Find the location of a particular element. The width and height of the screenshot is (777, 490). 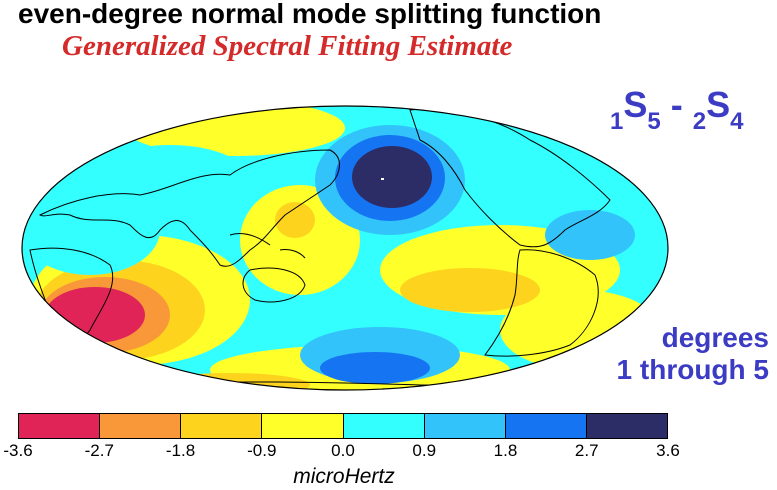

map-point-marker is located at coordinates (382, 179).